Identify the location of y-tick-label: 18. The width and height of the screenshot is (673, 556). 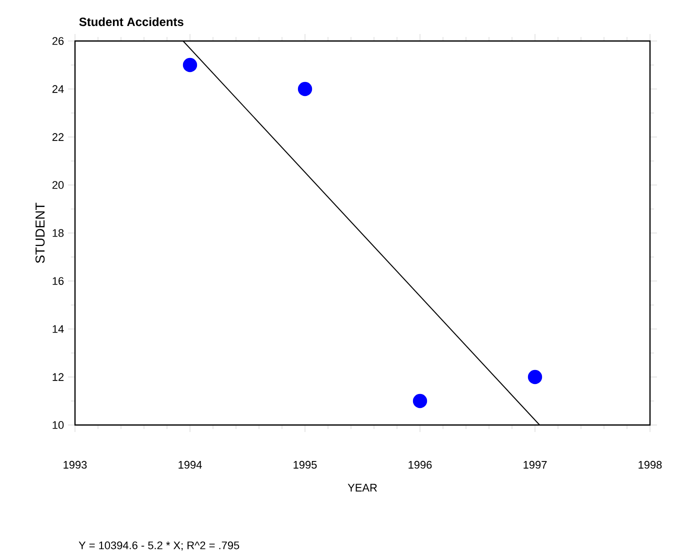
(58, 233).